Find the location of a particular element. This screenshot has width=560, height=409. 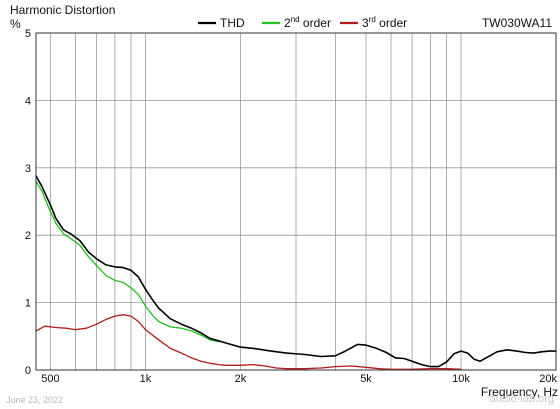

x-axis-label: Frequency, Hz is located at coordinates (519, 392).